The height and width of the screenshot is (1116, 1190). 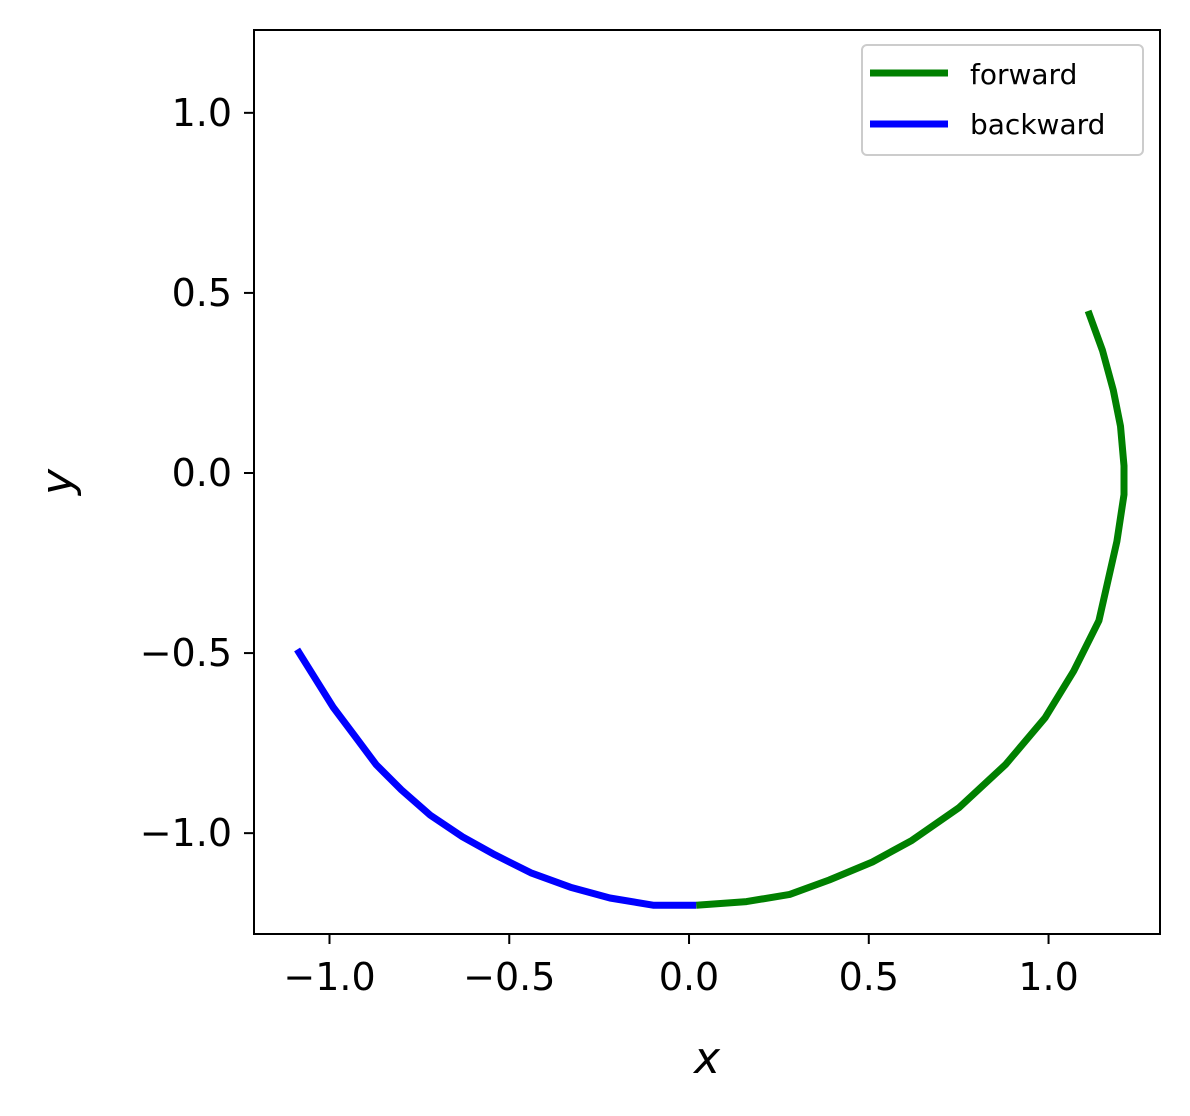 I want to click on y-tick-label: 0.5, so click(x=202, y=293).